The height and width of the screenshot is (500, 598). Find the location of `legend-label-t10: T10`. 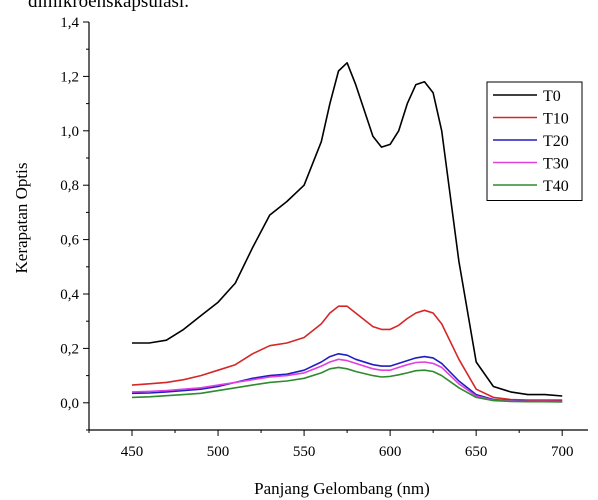

legend-label-t10: T10 is located at coordinates (556, 119).